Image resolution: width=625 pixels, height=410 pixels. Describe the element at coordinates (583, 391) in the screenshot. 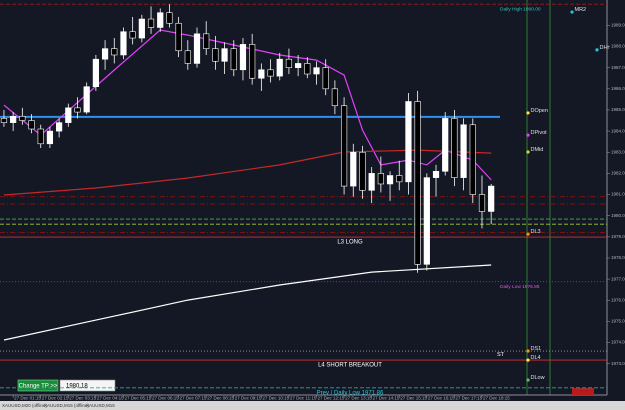

I see `indicator-box` at that location.